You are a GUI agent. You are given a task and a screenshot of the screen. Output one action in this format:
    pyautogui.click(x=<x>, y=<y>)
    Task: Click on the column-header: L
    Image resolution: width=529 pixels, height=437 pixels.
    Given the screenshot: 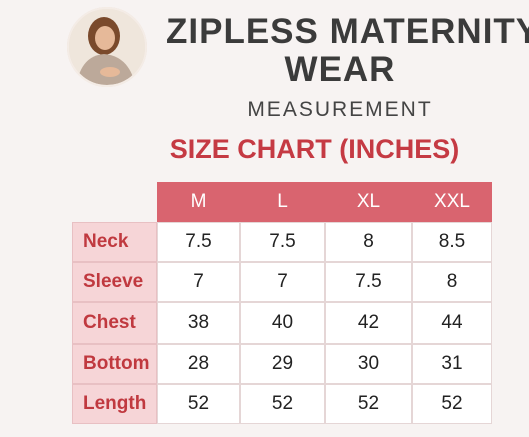 What is the action you would take?
    pyautogui.click(x=282, y=202)
    